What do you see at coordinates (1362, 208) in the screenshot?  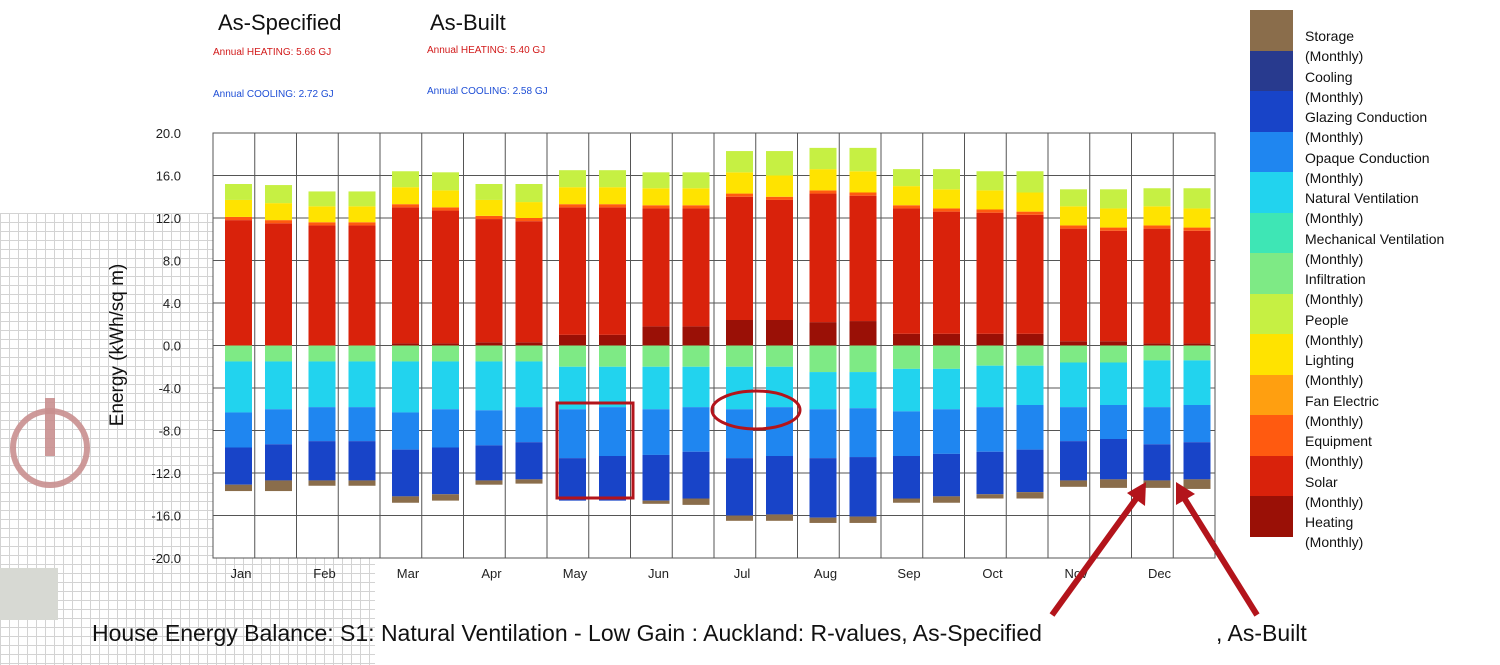 I see `legend-label: Natural Ventilation (Monthly)` at bounding box center [1362, 208].